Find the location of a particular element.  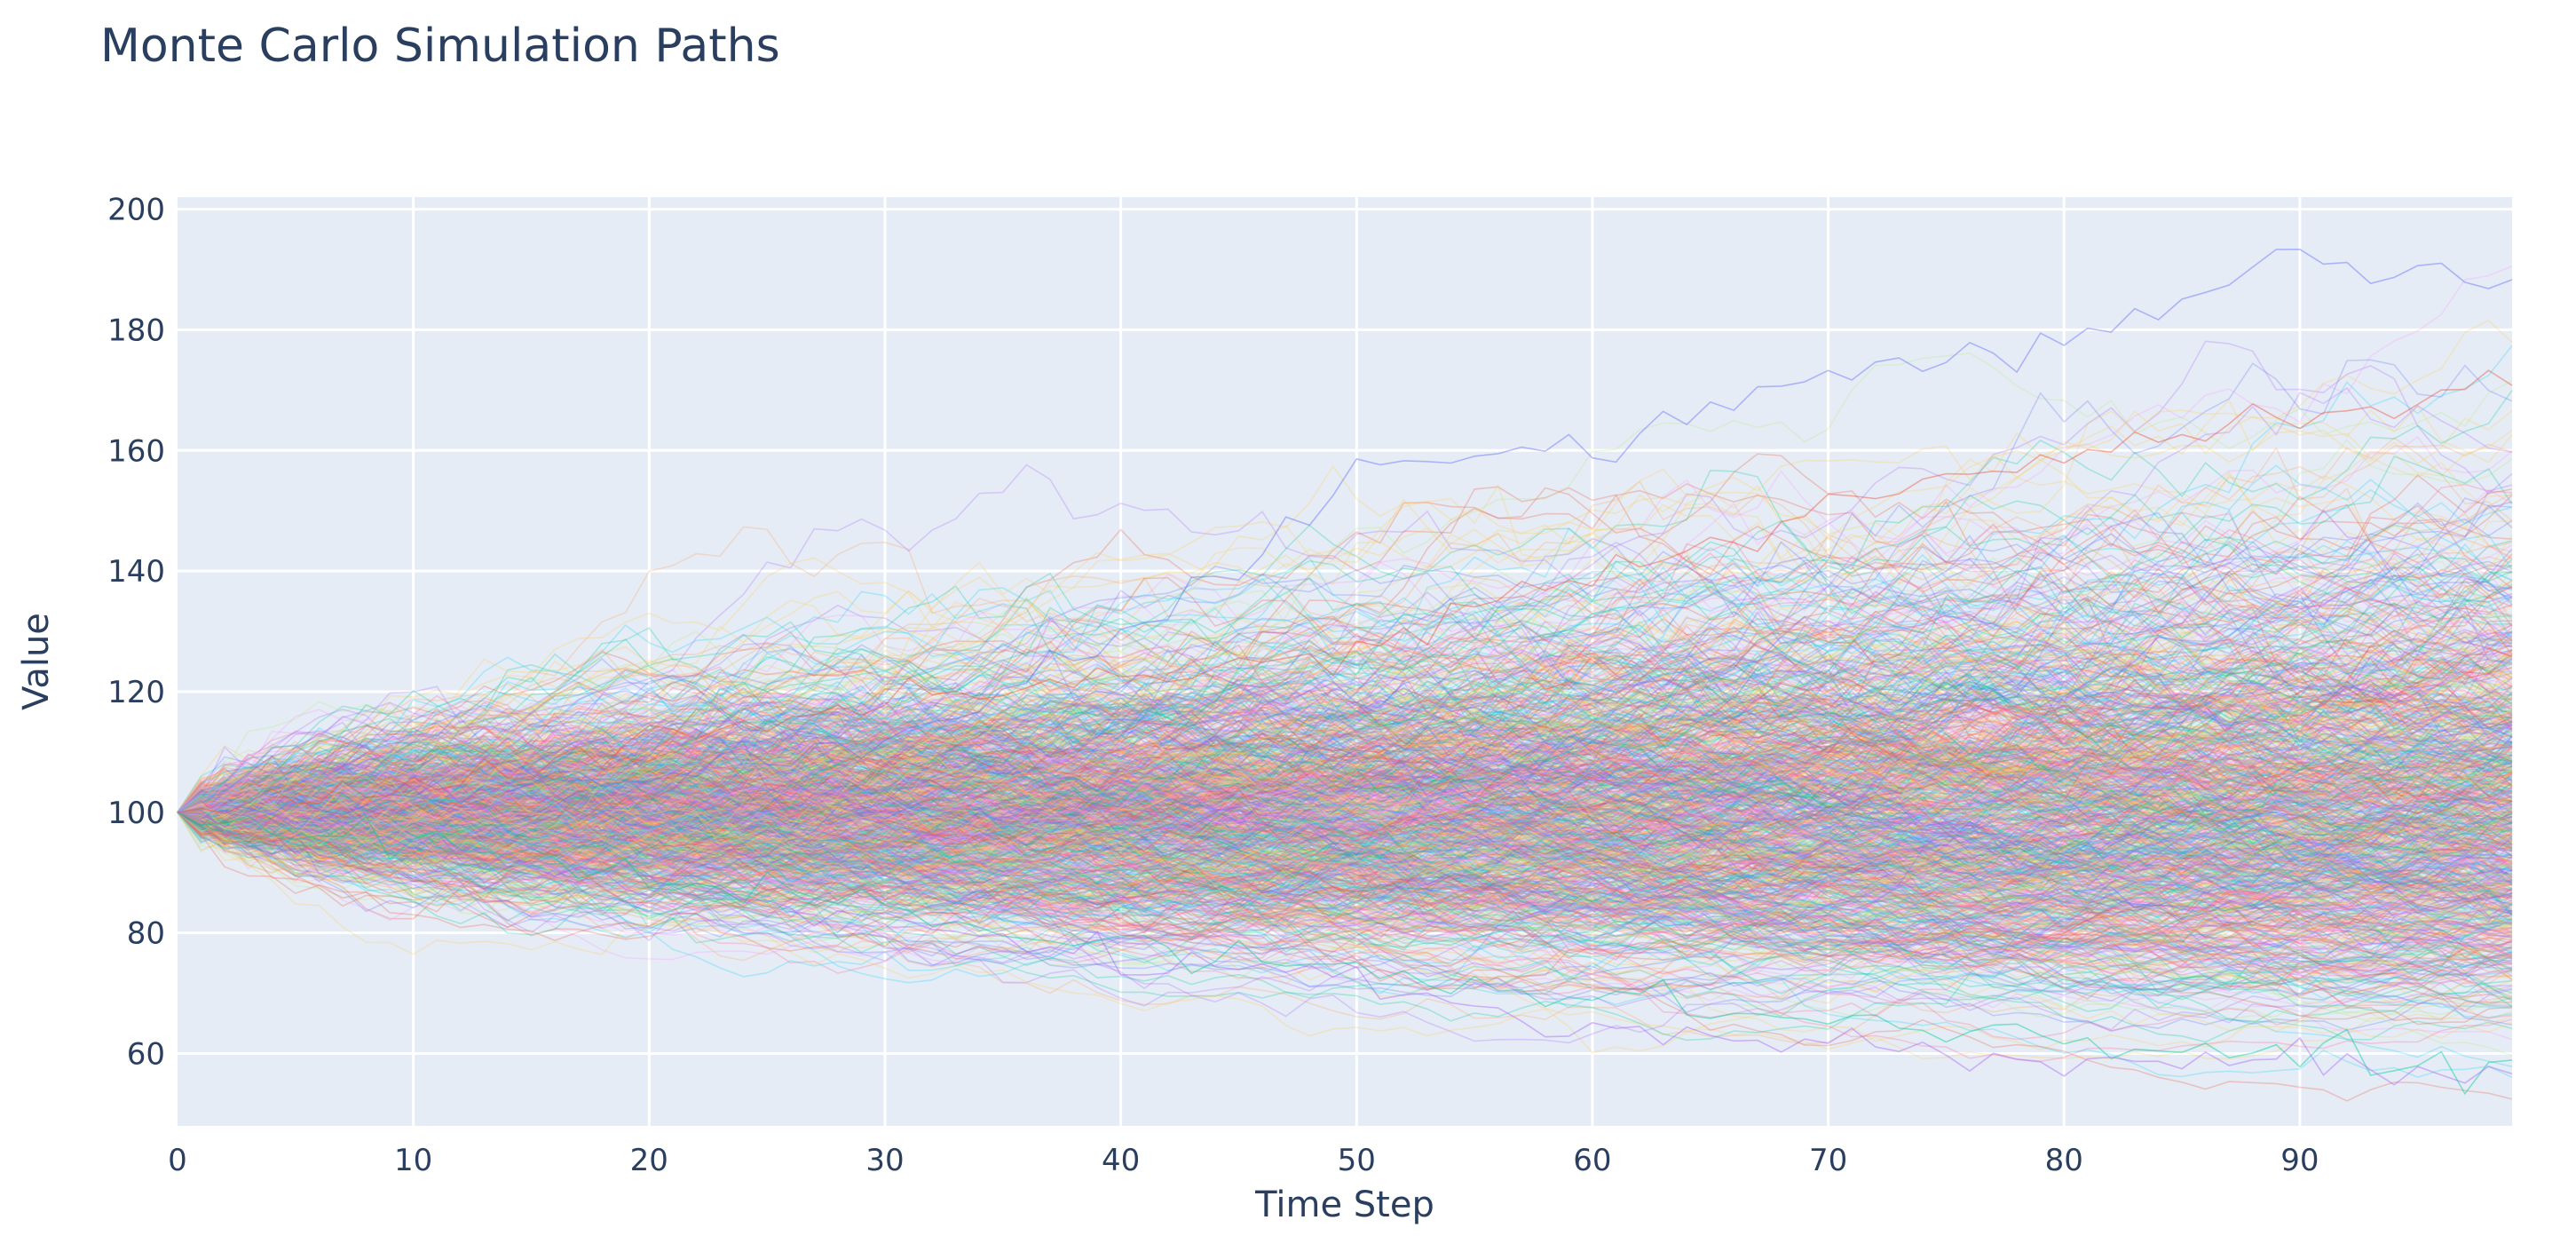

y-tick-label: 100 is located at coordinates (136, 813).